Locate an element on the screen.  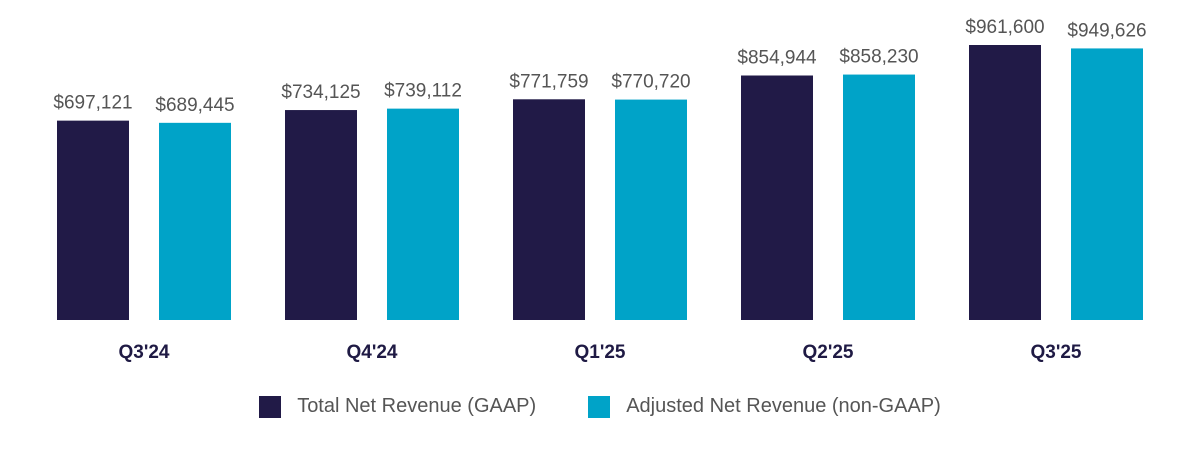
value-label-non-gaap-4: $949,626 is located at coordinates (1106, 30).